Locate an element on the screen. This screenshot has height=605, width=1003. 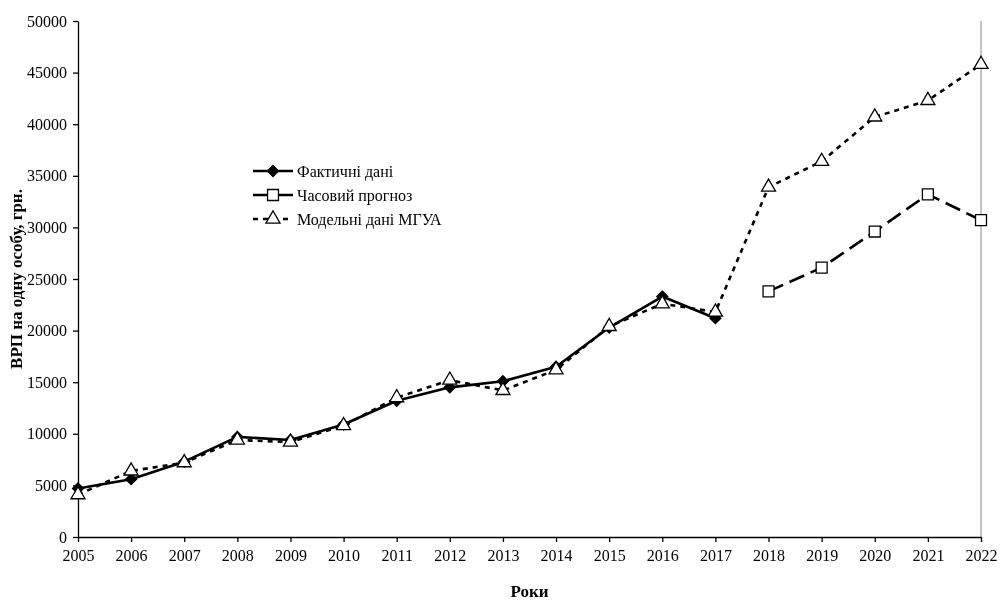
y-tick-label: 20000 is located at coordinates (47, 331).